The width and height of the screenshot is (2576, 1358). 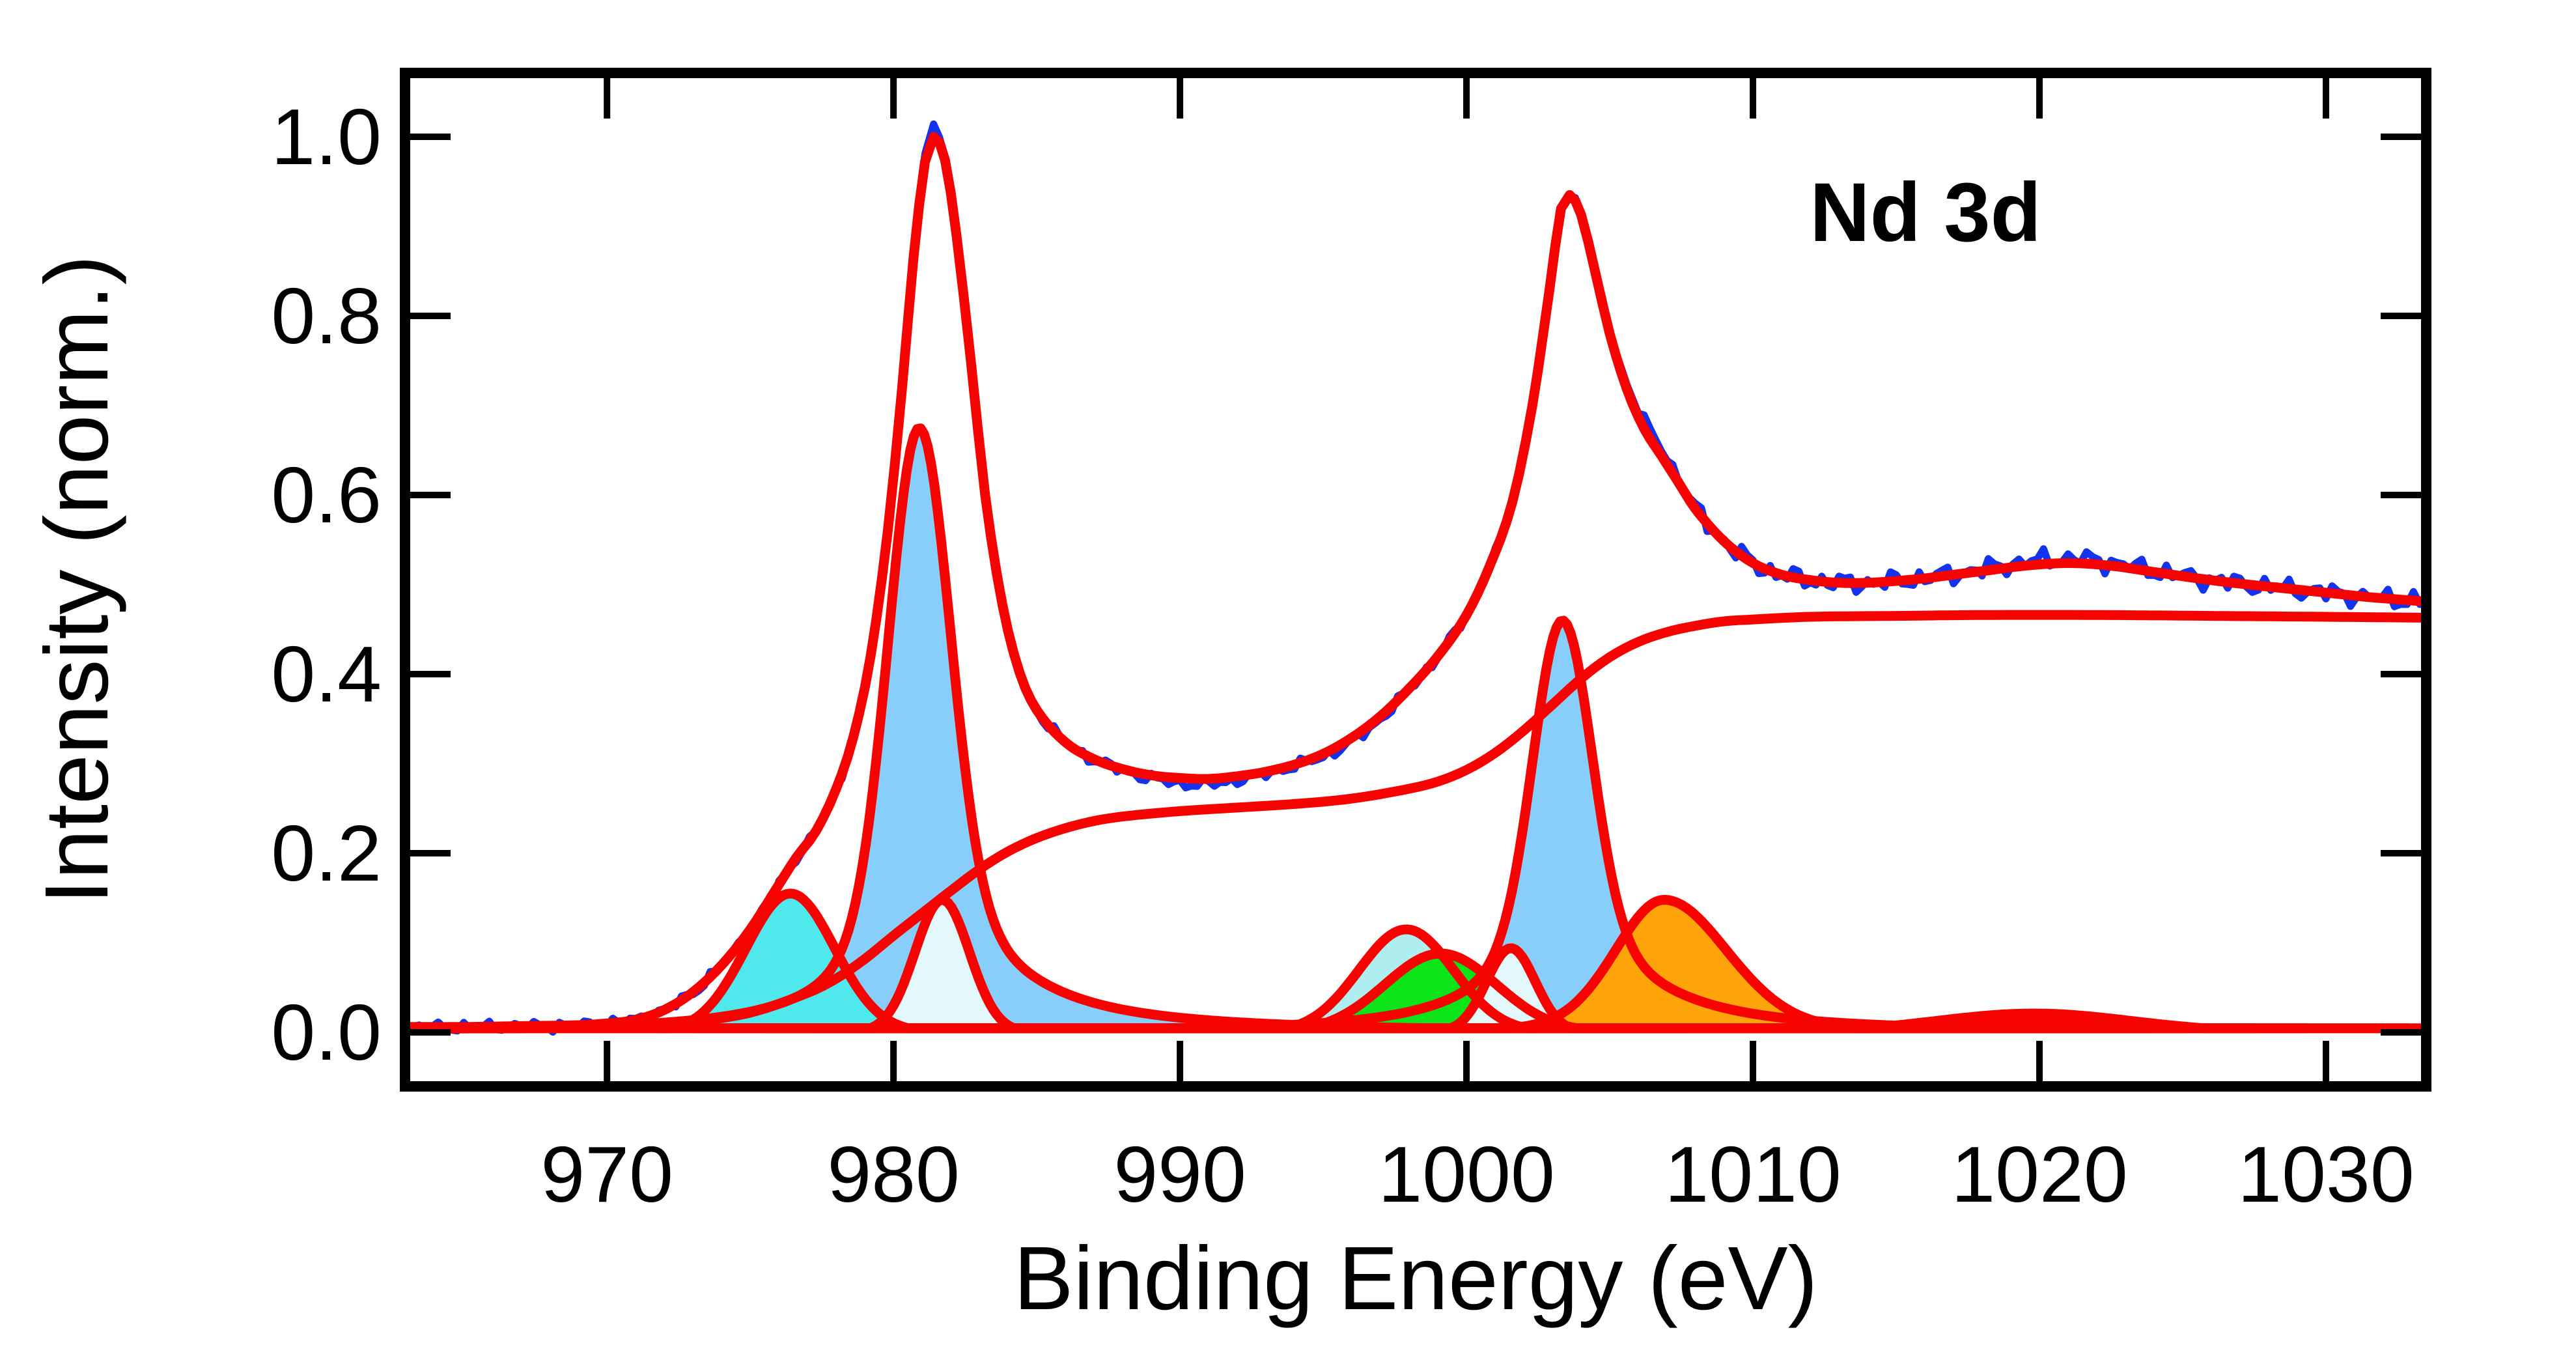 I want to click on y-tick-label: 0.0, so click(x=327, y=1032).